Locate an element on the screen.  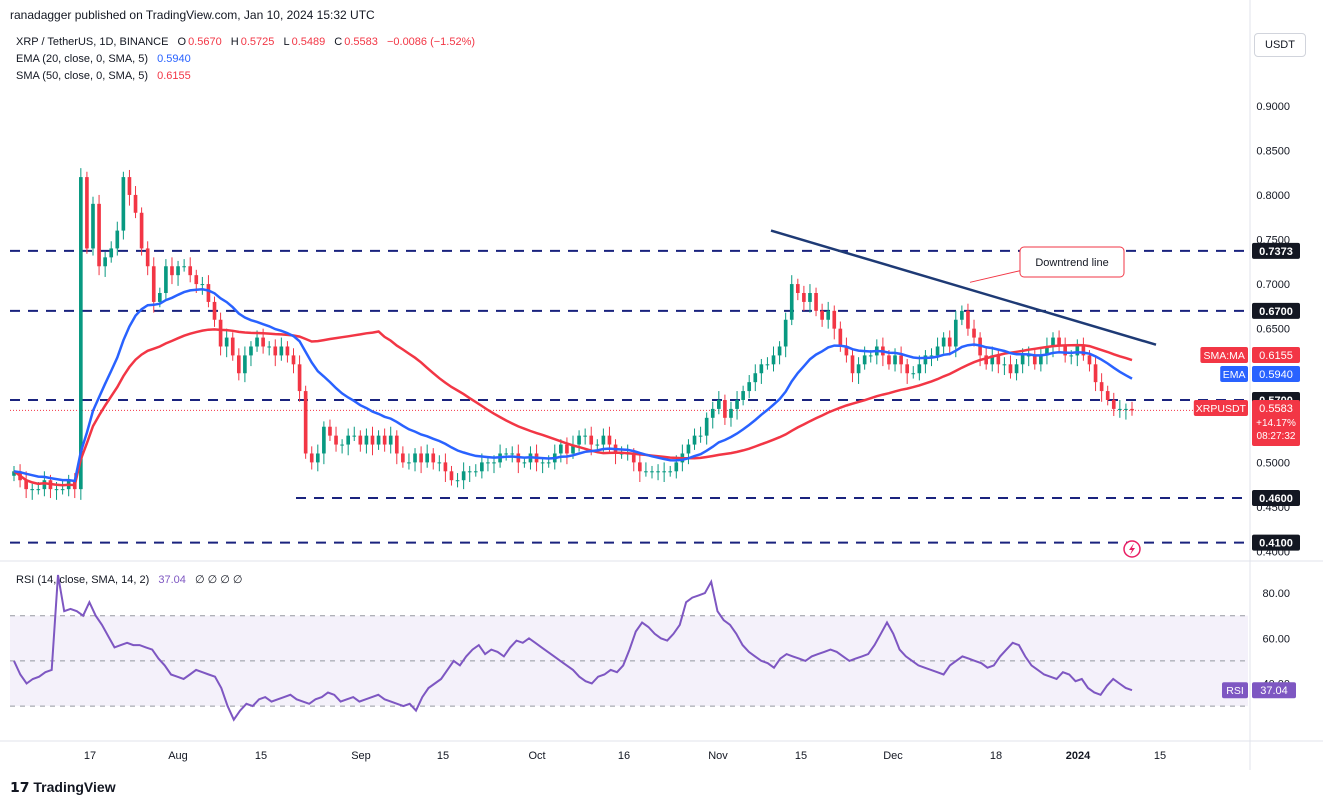
price-tick-label: 0.4500 is located at coordinates (1273, 508).